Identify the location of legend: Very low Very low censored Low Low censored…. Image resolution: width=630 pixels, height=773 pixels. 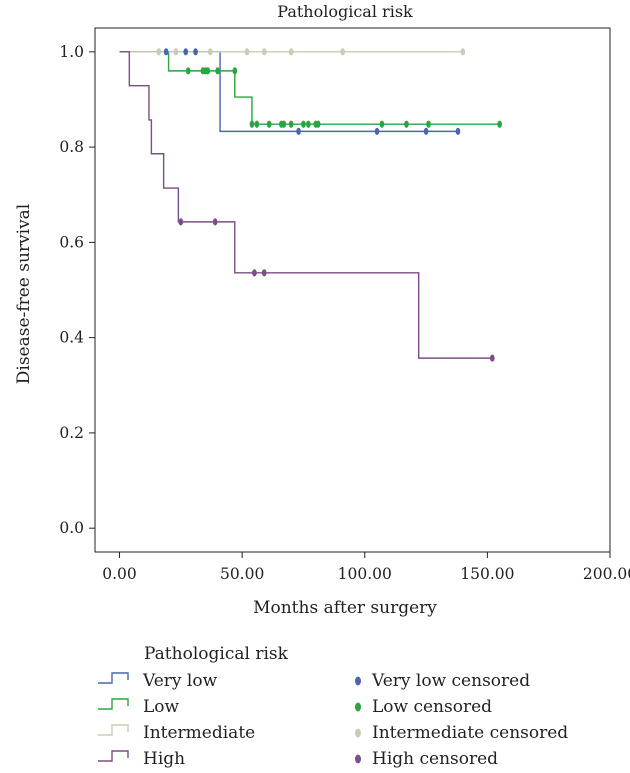
(333, 720).